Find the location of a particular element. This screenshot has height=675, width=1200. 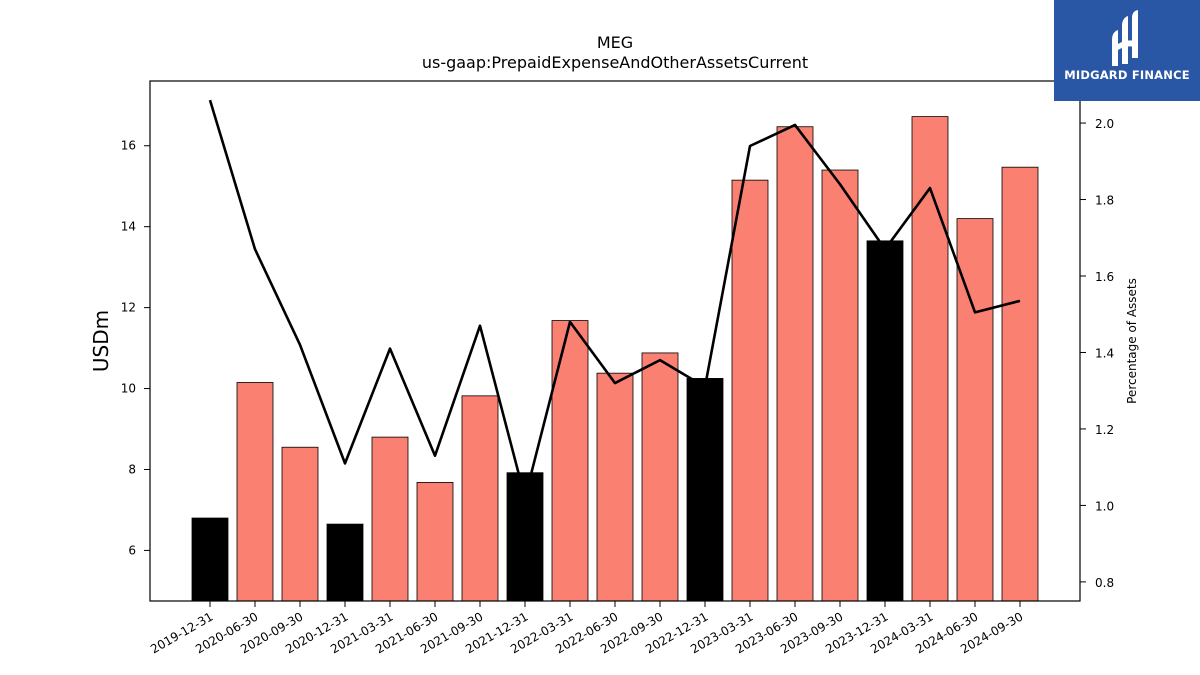

y-right-tick-label: 2.0 is located at coordinates (1104, 124).